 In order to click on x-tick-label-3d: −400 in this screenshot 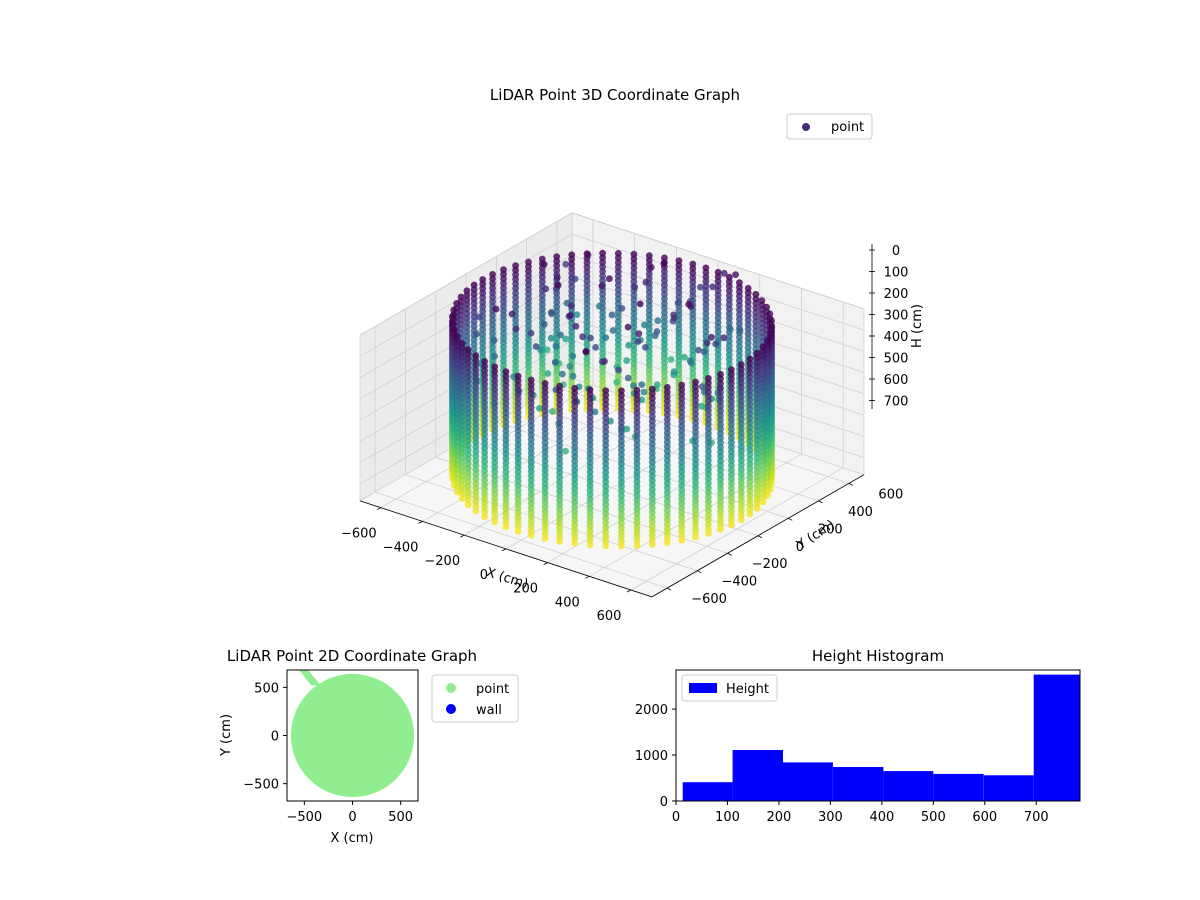, I will do `click(401, 547)`.